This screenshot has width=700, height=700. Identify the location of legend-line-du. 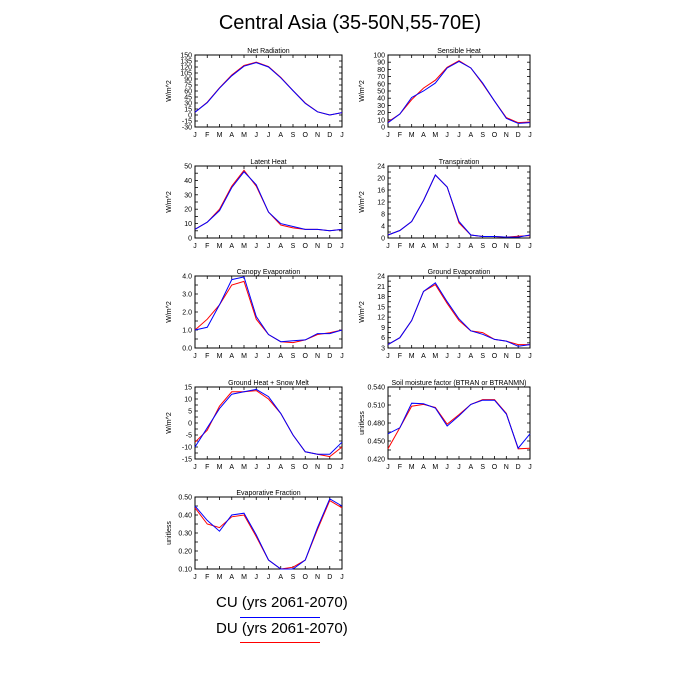
(280, 642).